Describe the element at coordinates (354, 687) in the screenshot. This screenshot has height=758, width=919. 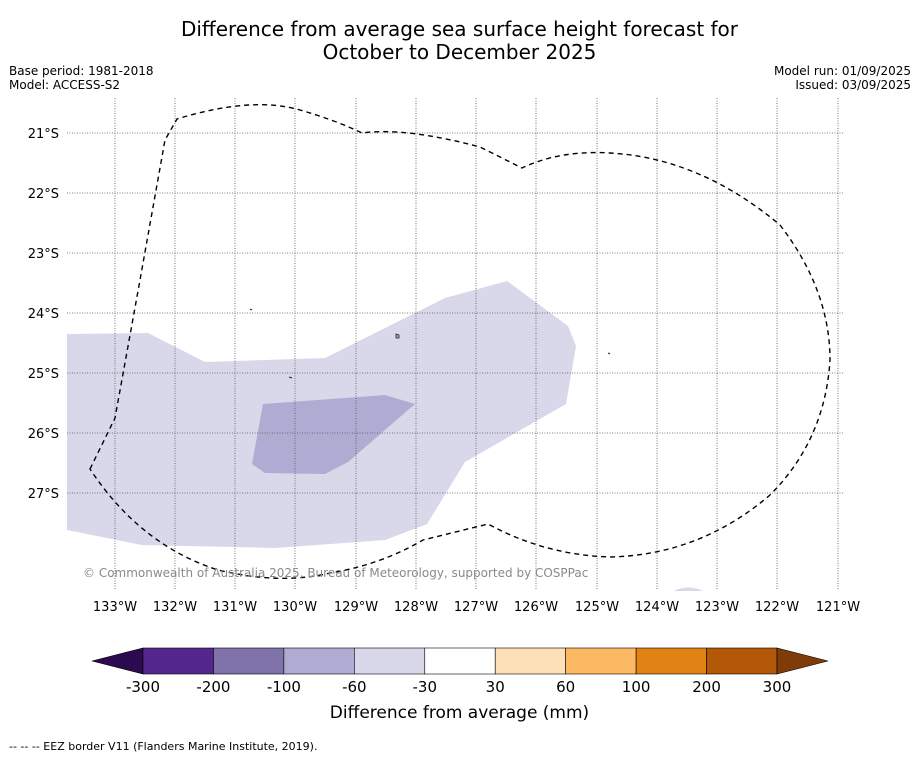
I see `colorbar-tick-label: -60` at that location.